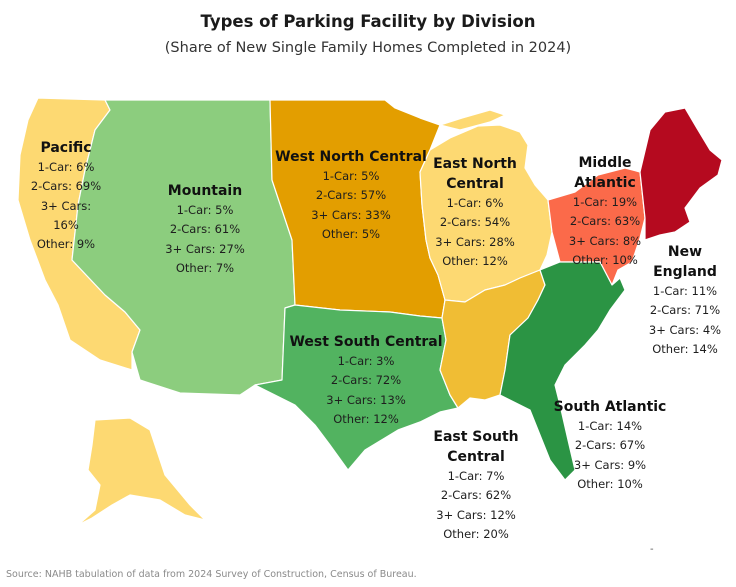 Image resolution: width=736 pixels, height=587 pixels. Describe the element at coordinates (476, 437) in the screenshot. I see `division-name-line1: East South` at that location.